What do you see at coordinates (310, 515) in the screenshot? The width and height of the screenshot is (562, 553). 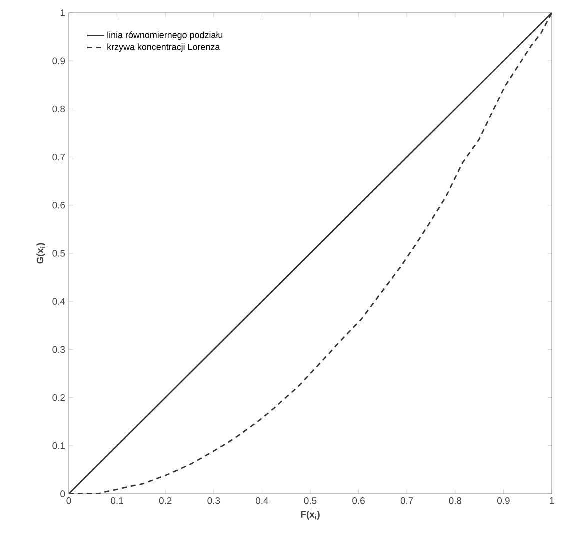 I see `x-axis-title: F(x$_{i}$)` at bounding box center [310, 515].